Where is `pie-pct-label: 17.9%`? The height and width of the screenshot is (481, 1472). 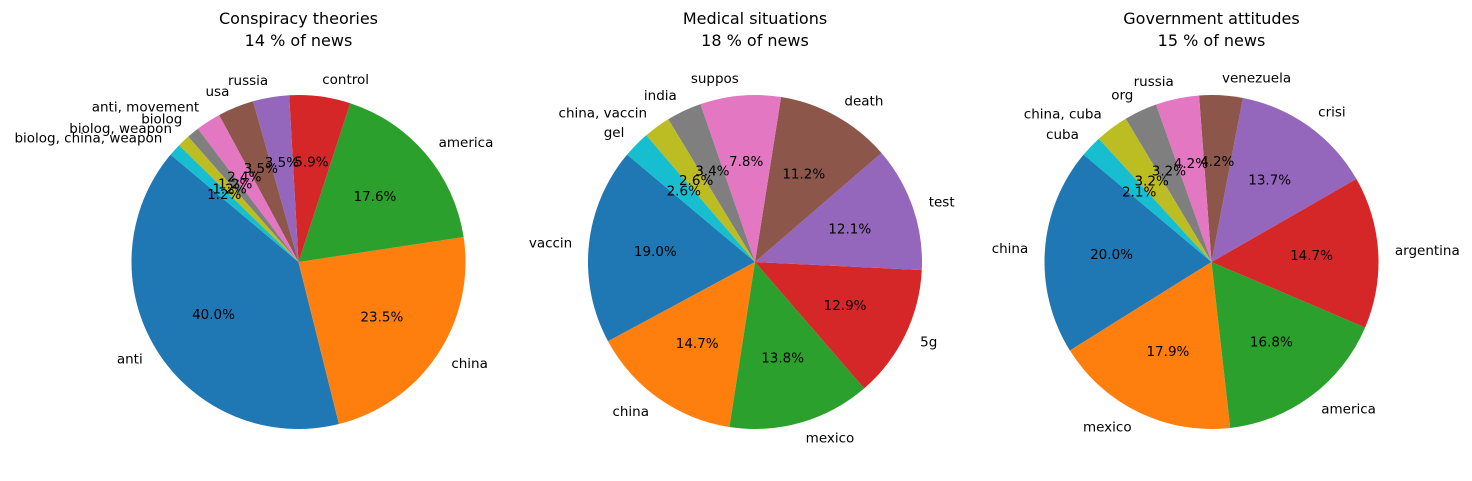
pie-pct-label: 17.9% is located at coordinates (1167, 352).